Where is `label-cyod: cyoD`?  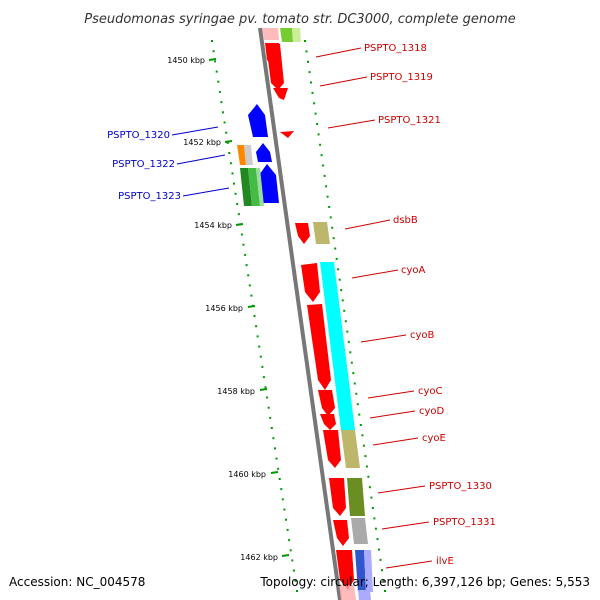
label-cyod: cyoD is located at coordinates (432, 411).